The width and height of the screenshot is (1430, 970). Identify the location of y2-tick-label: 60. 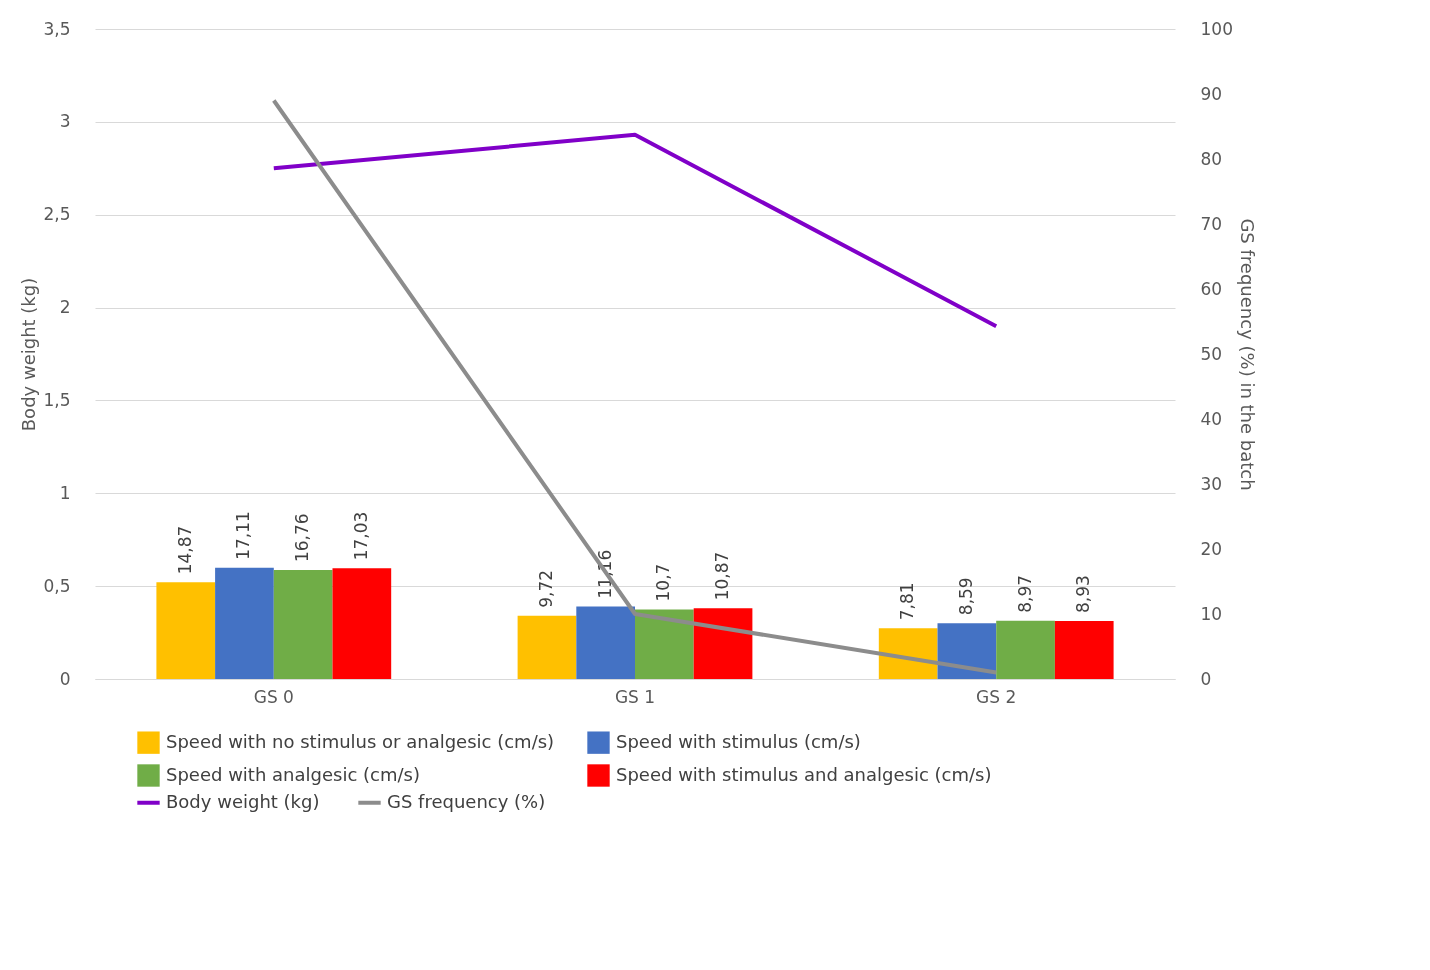
(1211, 288).